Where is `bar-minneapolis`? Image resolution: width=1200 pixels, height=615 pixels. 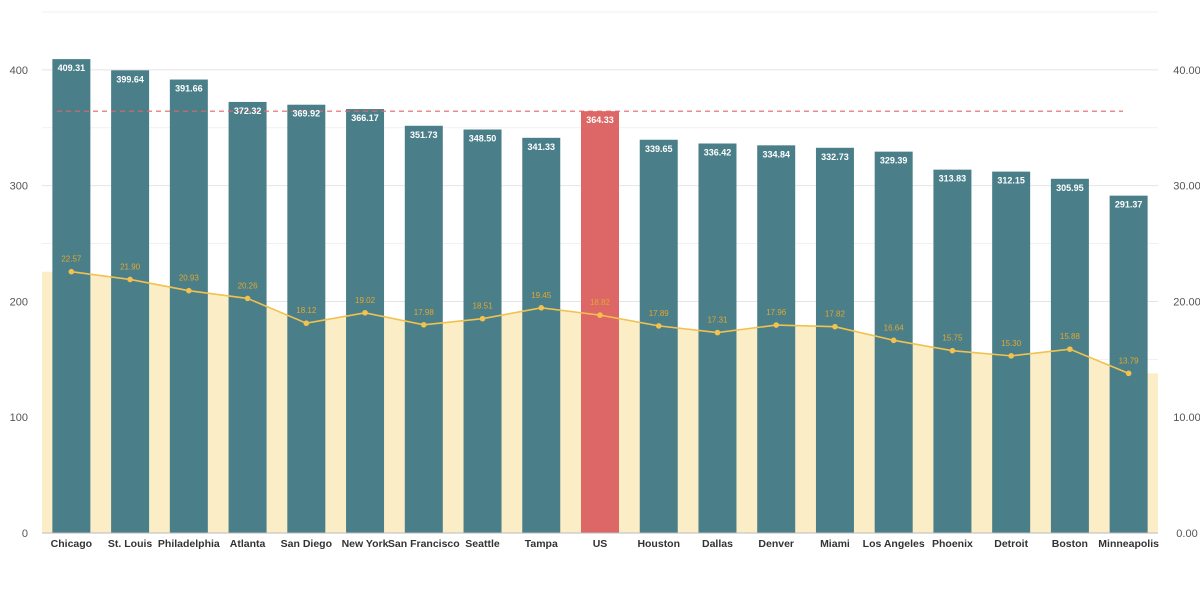
bar-minneapolis is located at coordinates (1128, 364).